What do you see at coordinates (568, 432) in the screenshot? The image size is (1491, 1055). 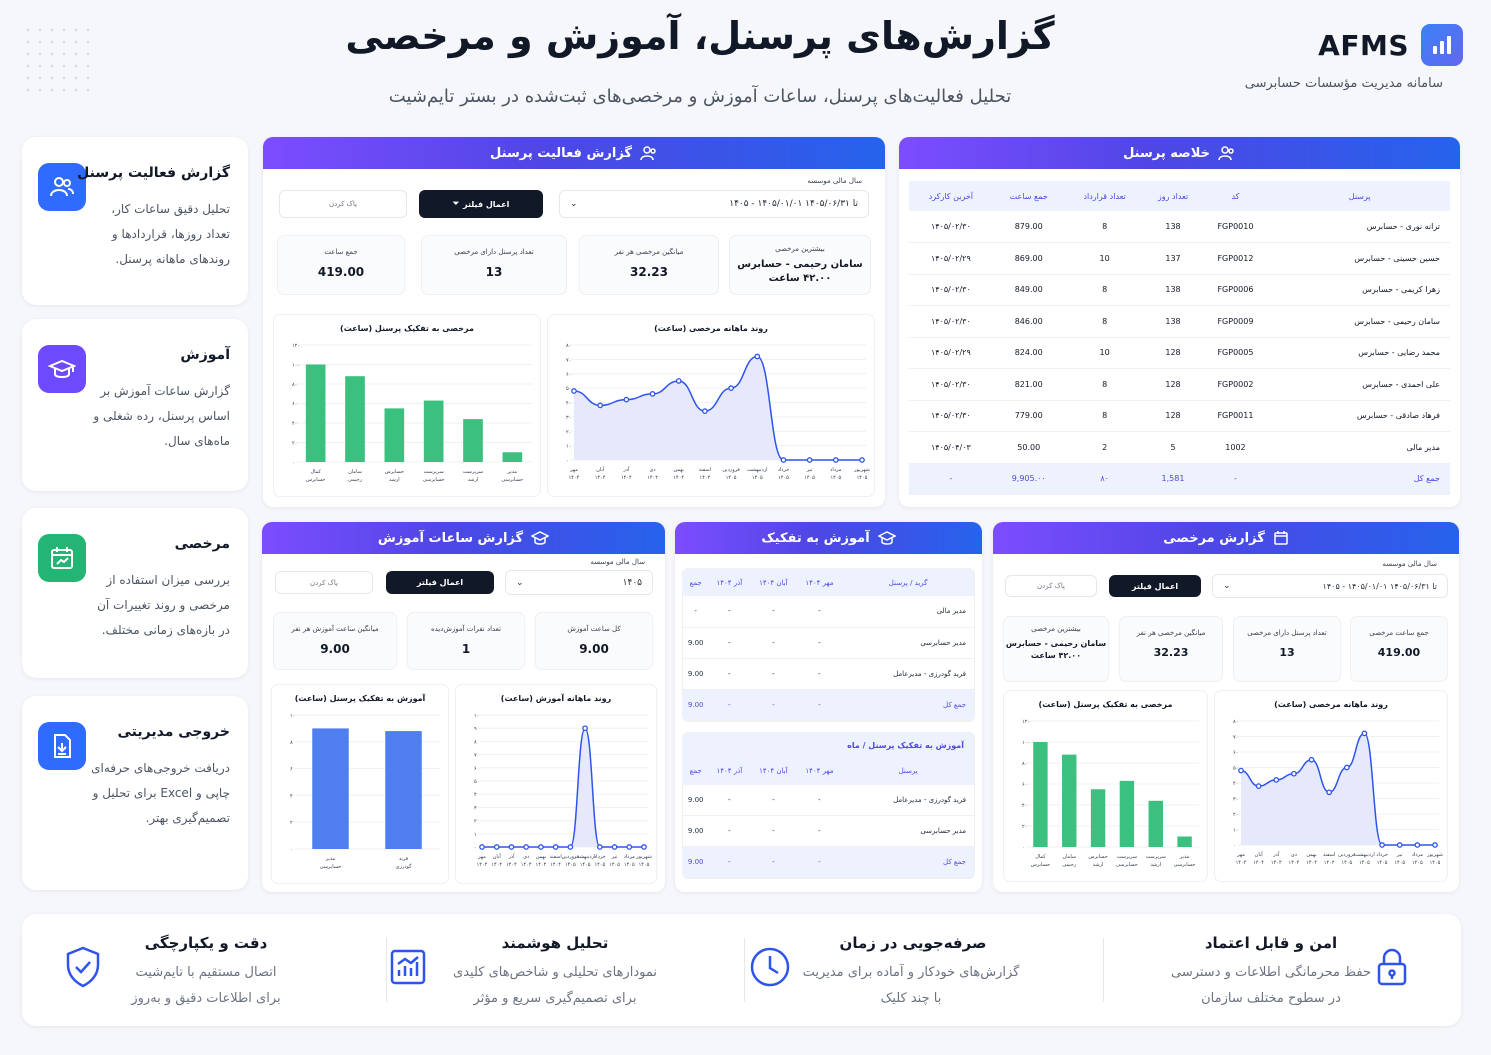 I see `y-tick-label: ۲۰` at bounding box center [568, 432].